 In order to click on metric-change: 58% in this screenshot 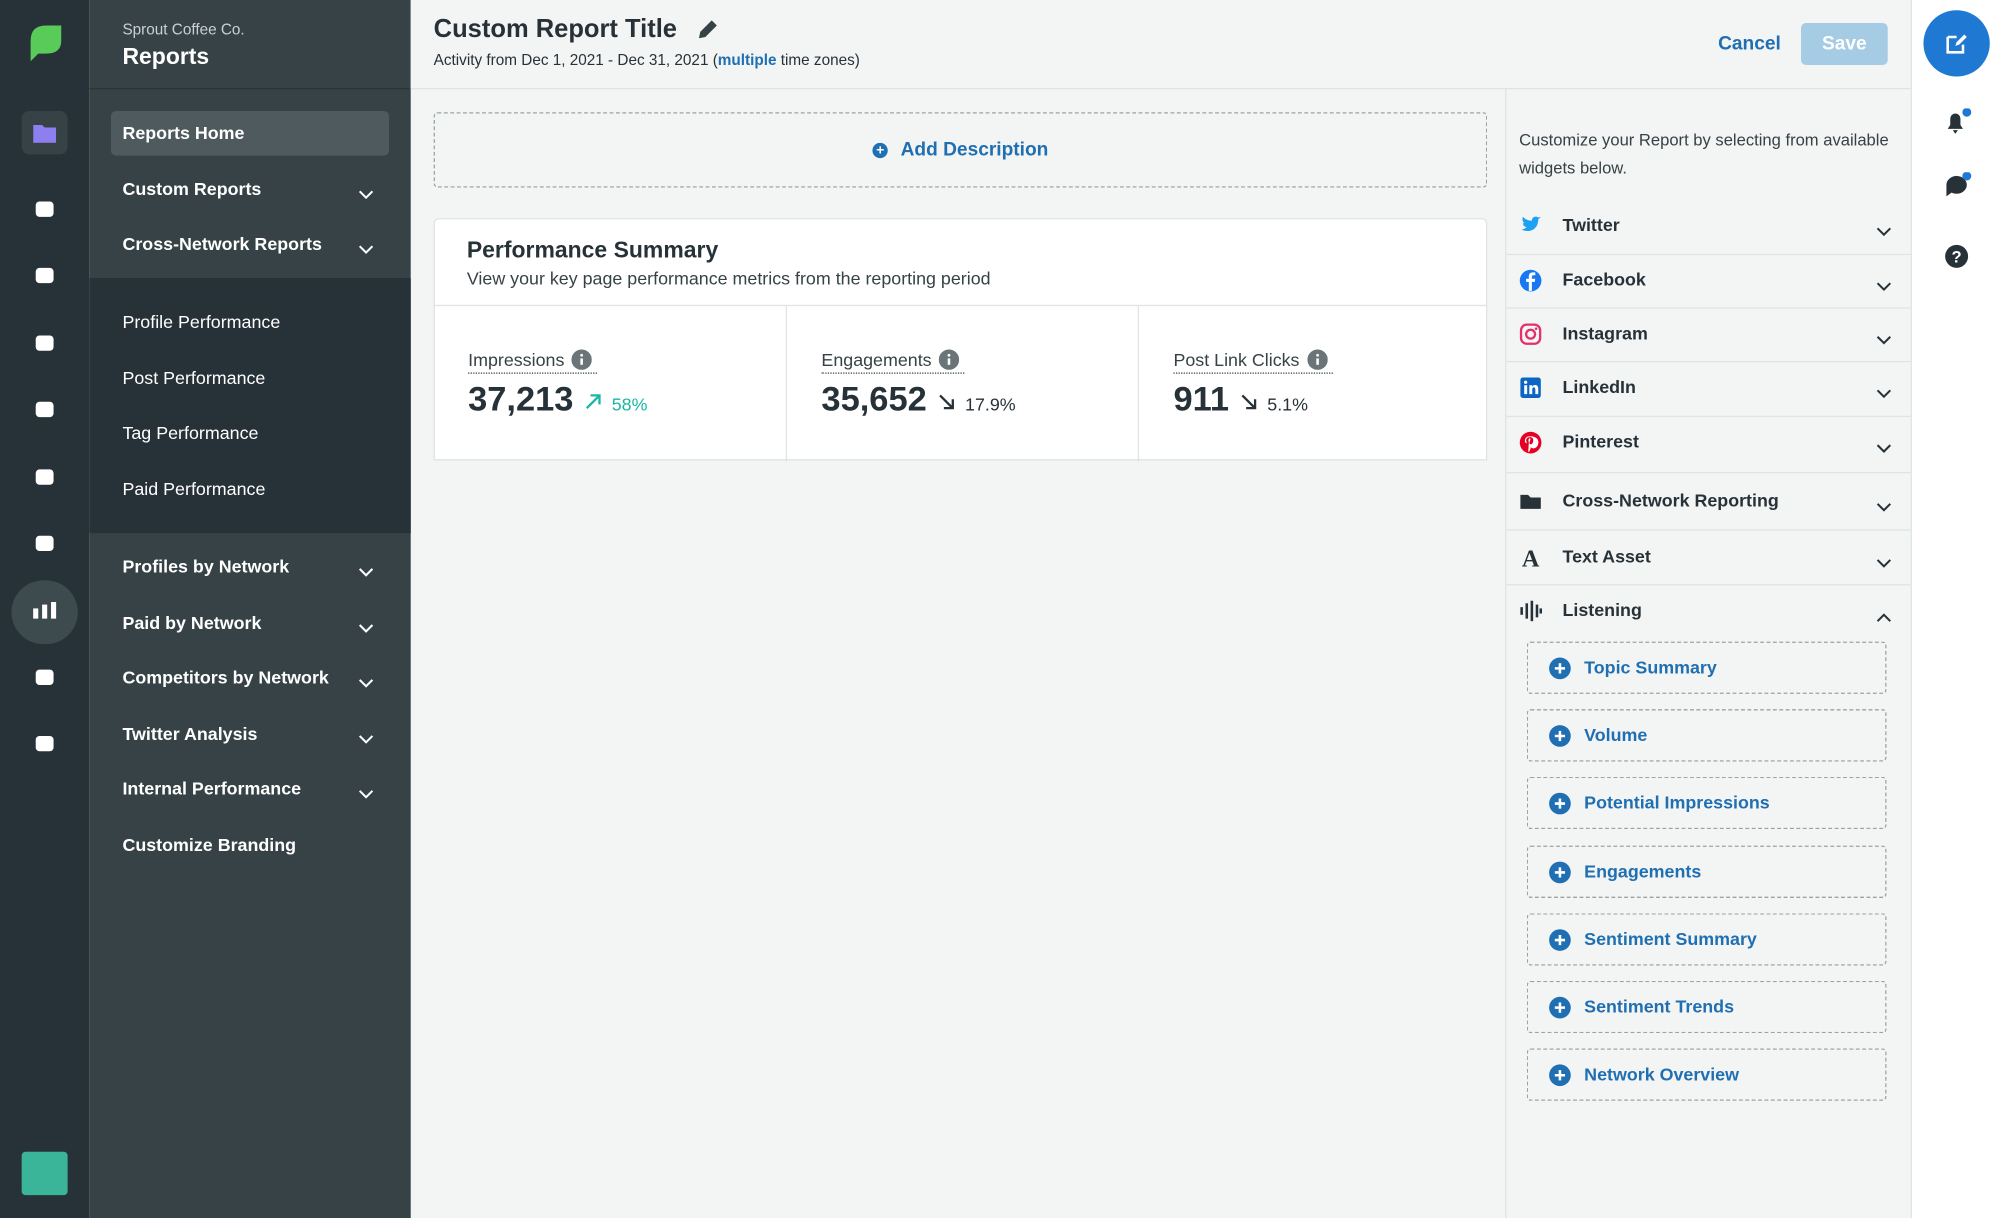, I will do `click(629, 404)`.